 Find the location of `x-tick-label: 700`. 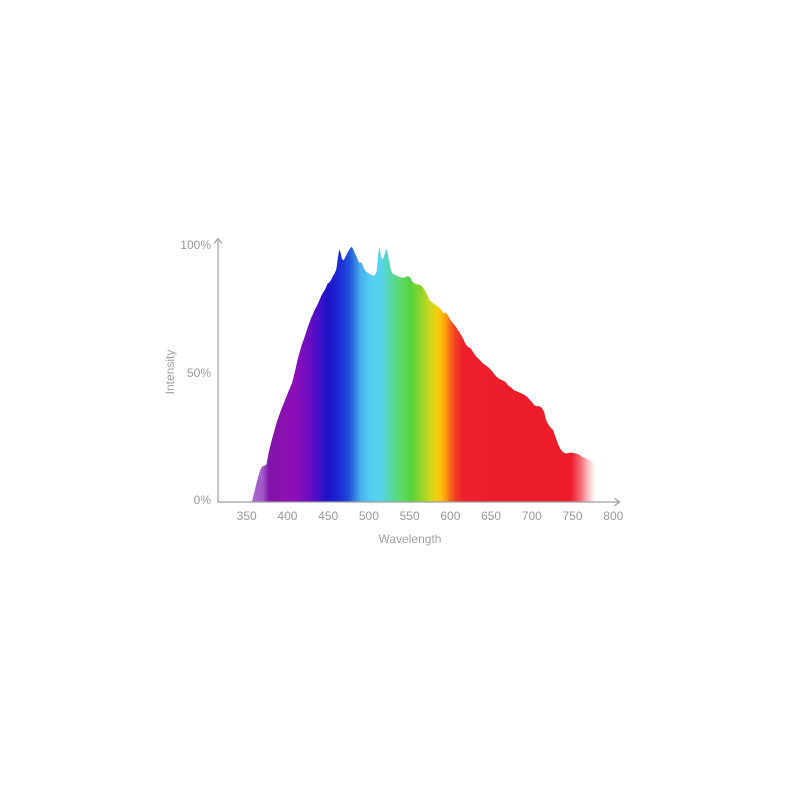

x-tick-label: 700 is located at coordinates (531, 516).